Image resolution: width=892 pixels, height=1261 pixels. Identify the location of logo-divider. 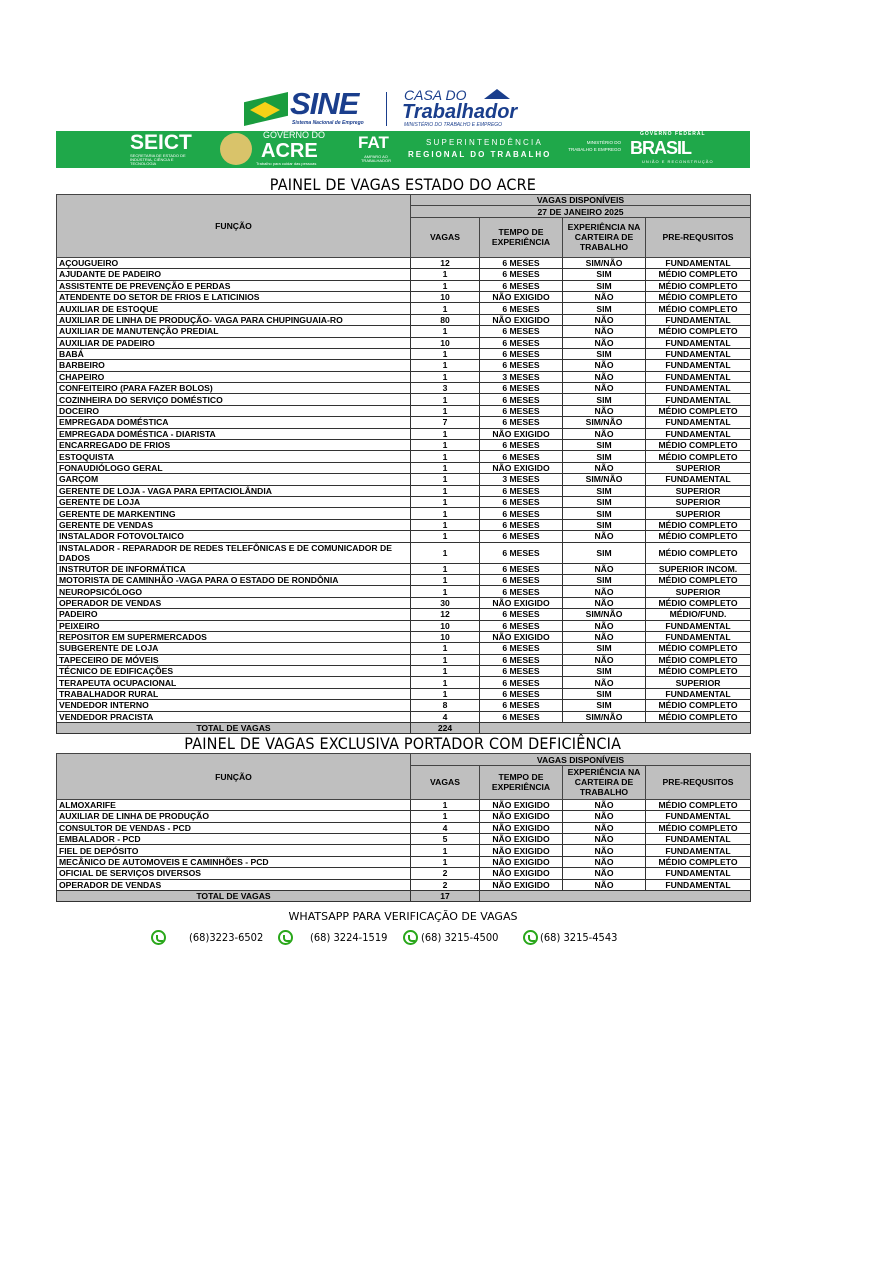
(386, 109).